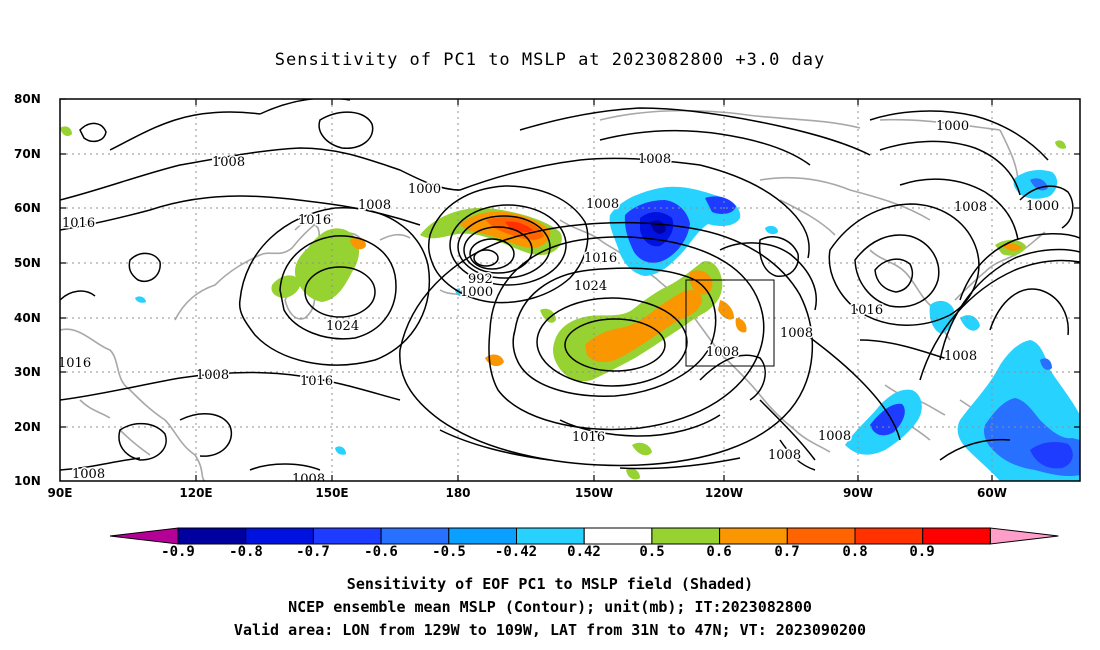 The image size is (1100, 650). Describe the element at coordinates (992, 493) in the screenshot. I see `lon-label-60w: 60W` at that location.